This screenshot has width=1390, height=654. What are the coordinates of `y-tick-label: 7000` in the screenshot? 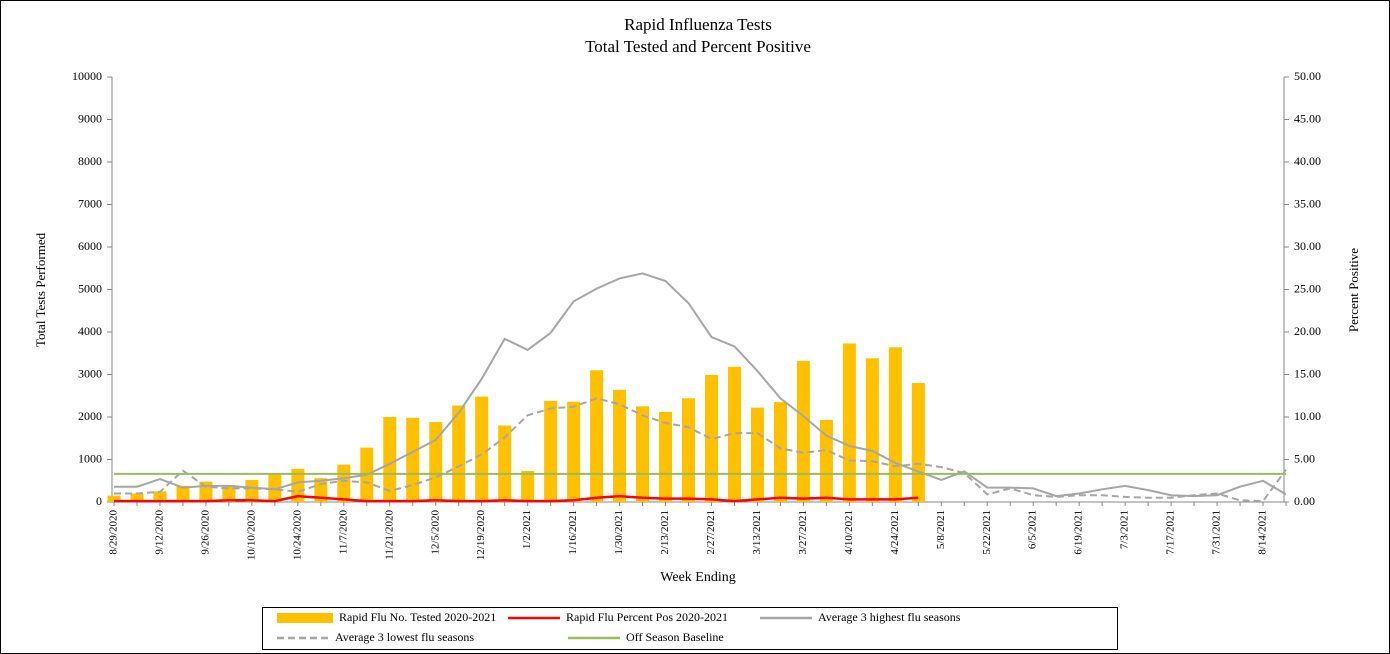 It's located at (90, 203).